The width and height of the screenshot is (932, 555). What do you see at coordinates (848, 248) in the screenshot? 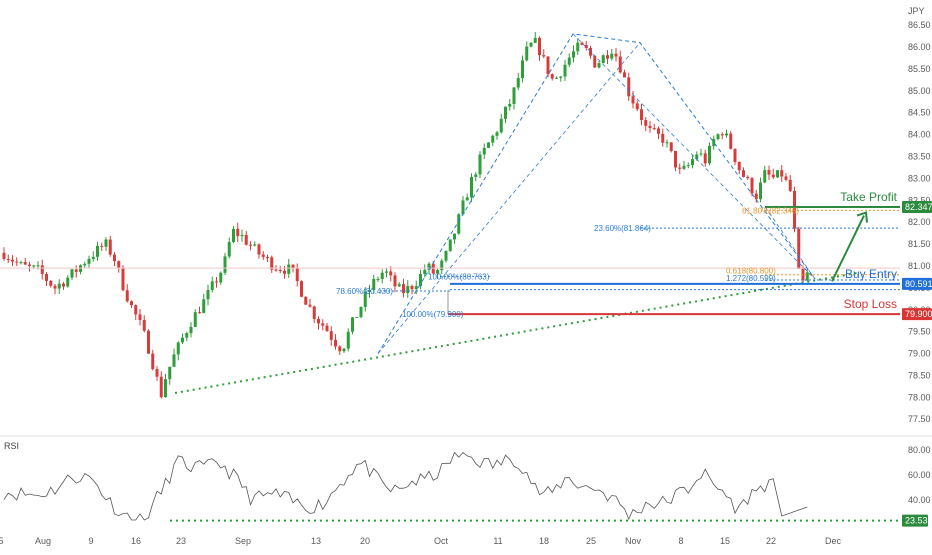
I see `target-arrow-shaft` at bounding box center [848, 248].